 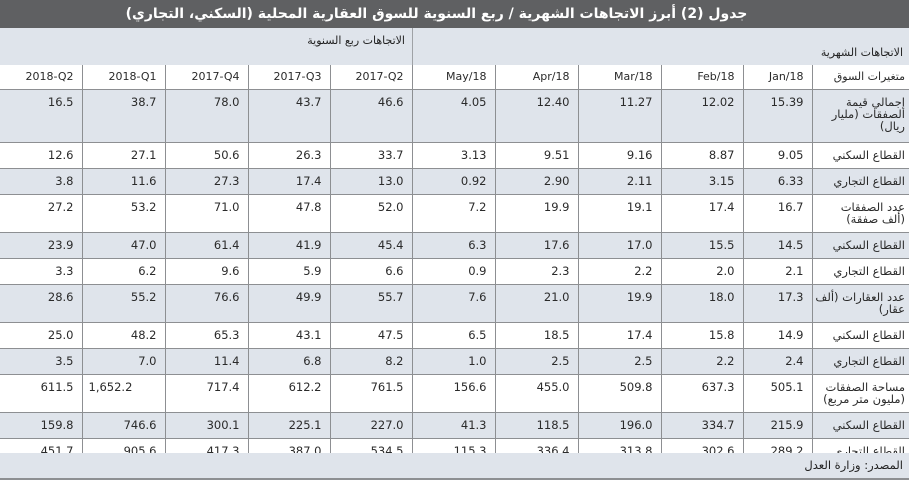 I want to click on cell: 49.9, so click(x=289, y=303).